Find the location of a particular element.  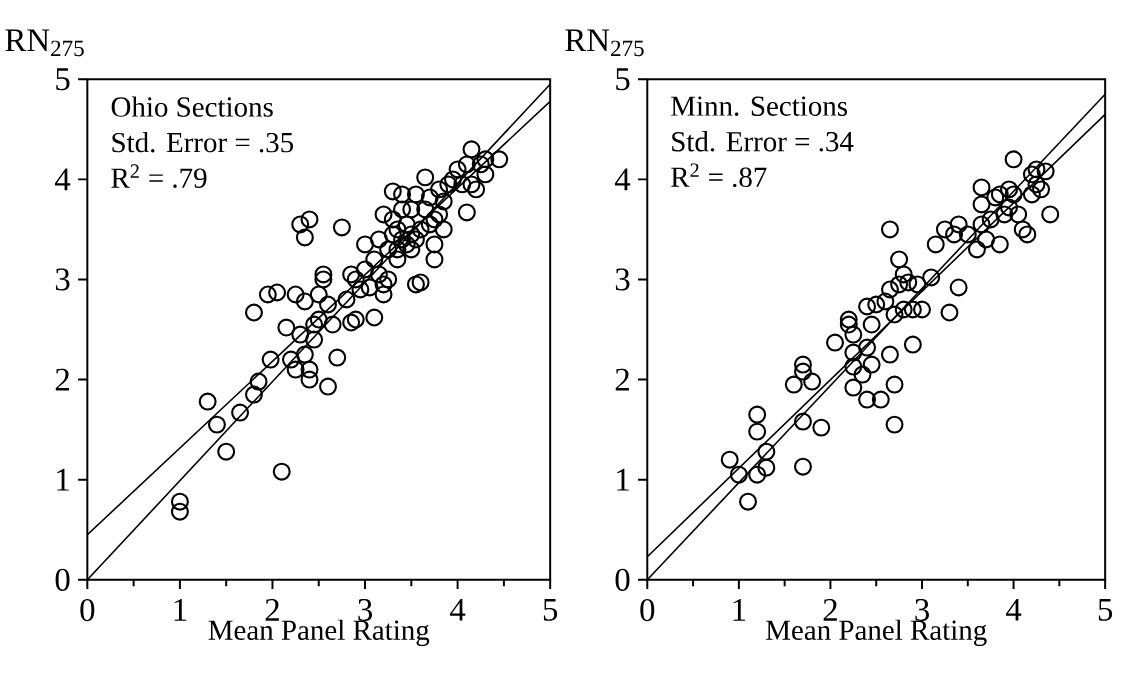

annotation: Ohio Sections is located at coordinates (192, 106).